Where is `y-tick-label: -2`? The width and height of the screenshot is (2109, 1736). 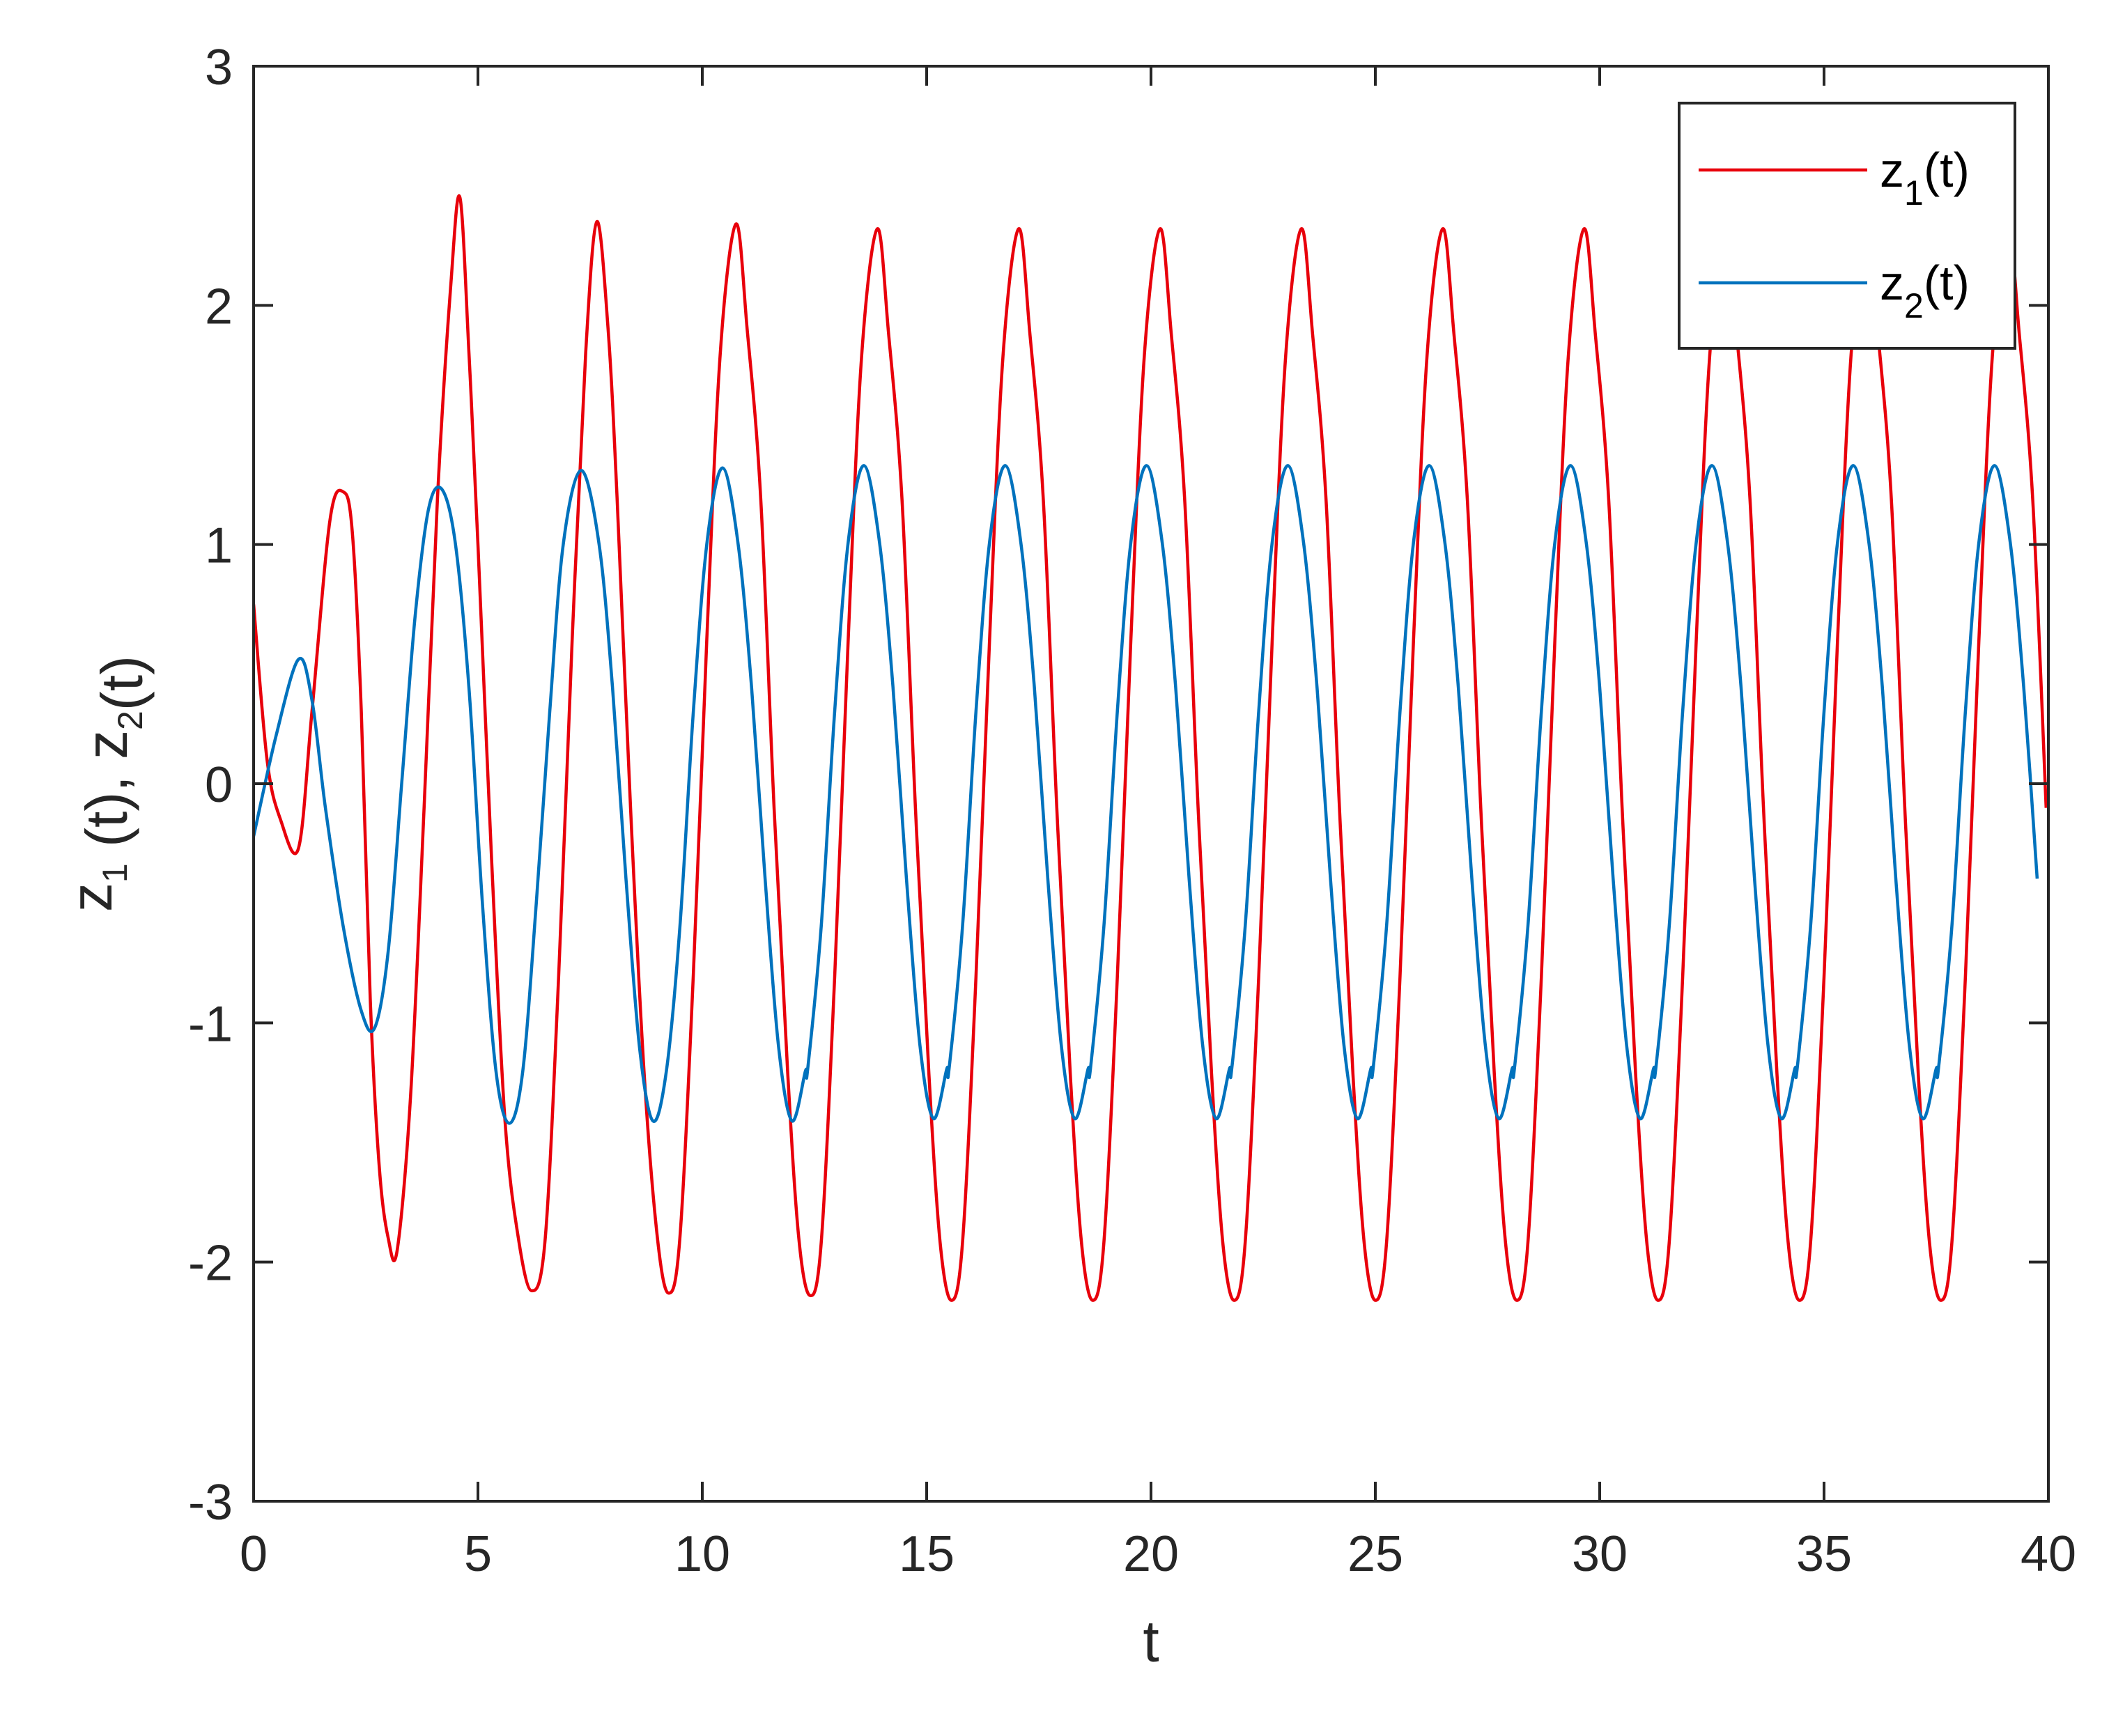 y-tick-label: -2 is located at coordinates (210, 1264).